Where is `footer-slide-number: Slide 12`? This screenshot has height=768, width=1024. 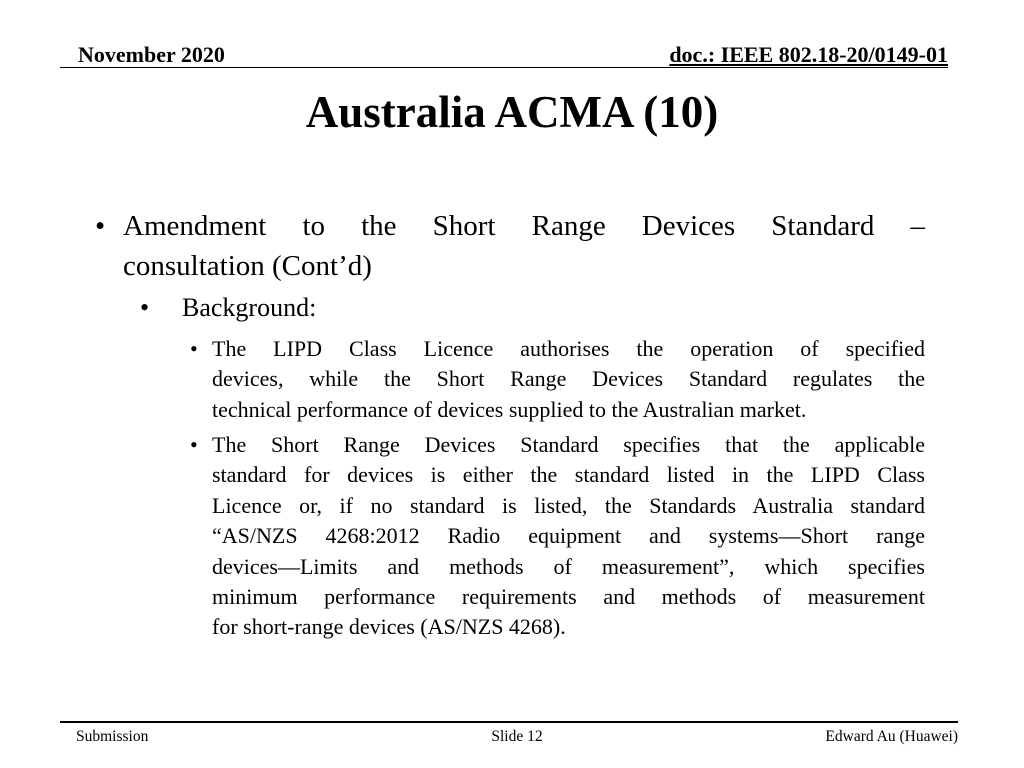 footer-slide-number: Slide 12 is located at coordinates (517, 736).